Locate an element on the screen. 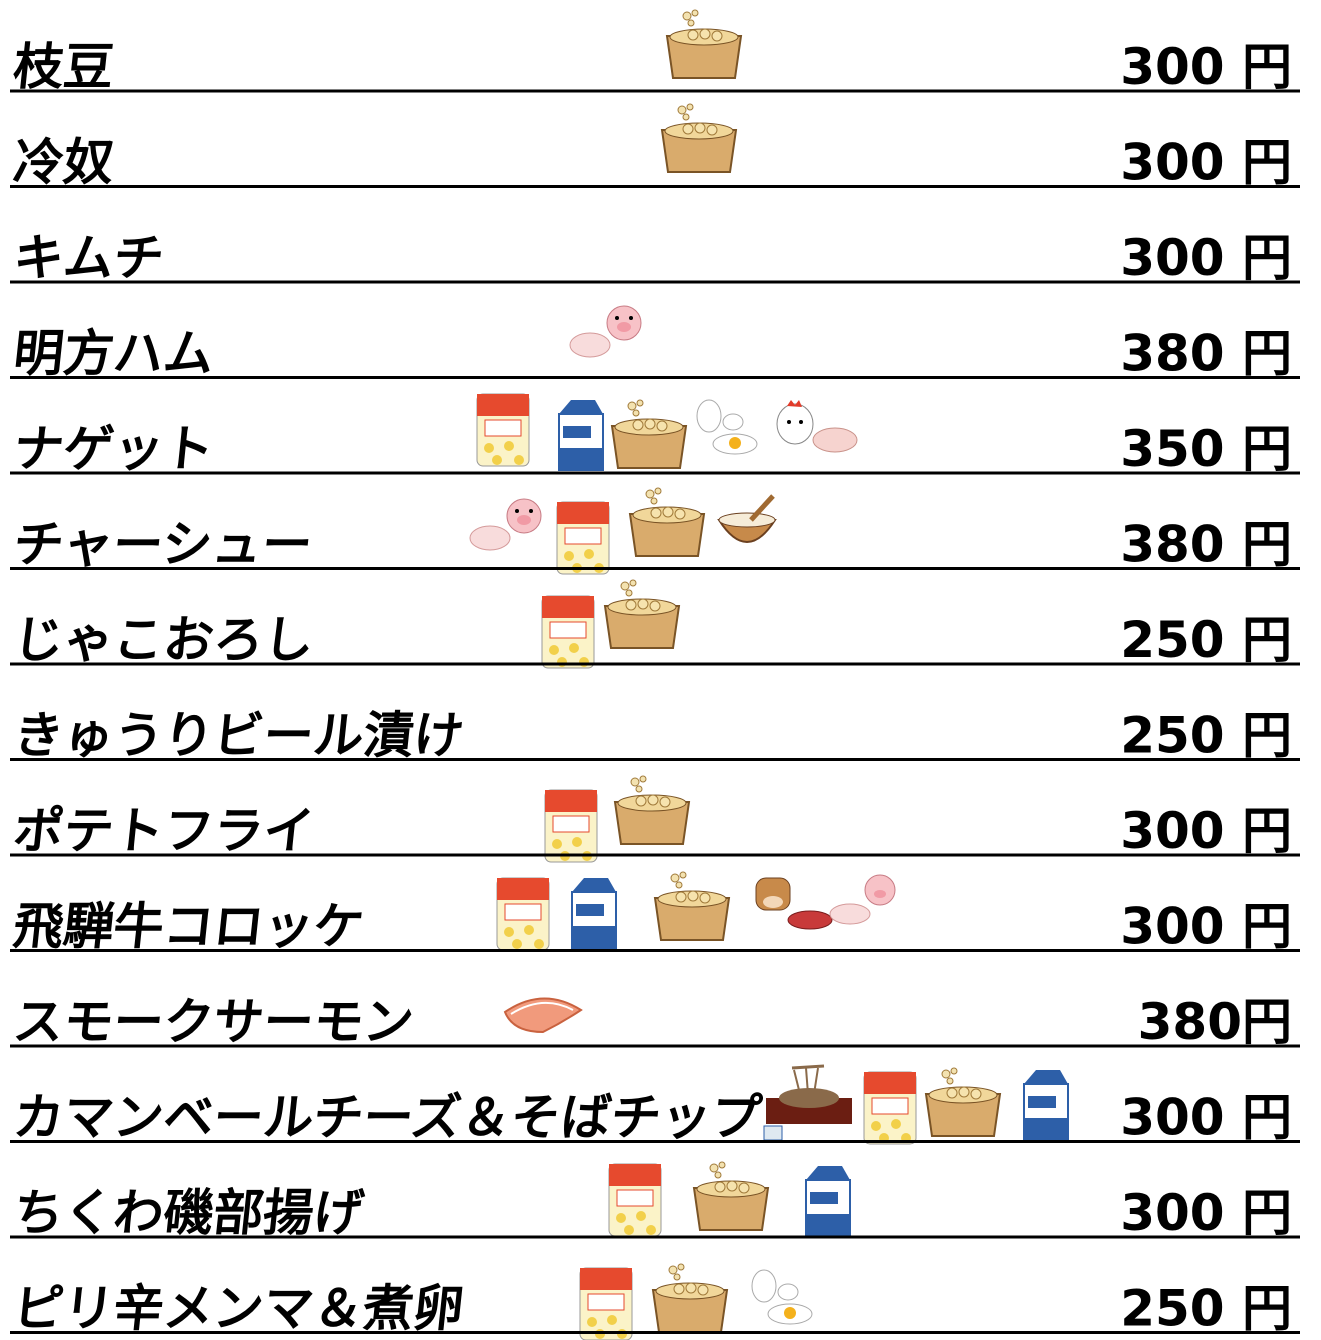 The image size is (1321, 1340). item-name: ちくわ磯部揚げ is located at coordinates (189, 1212).